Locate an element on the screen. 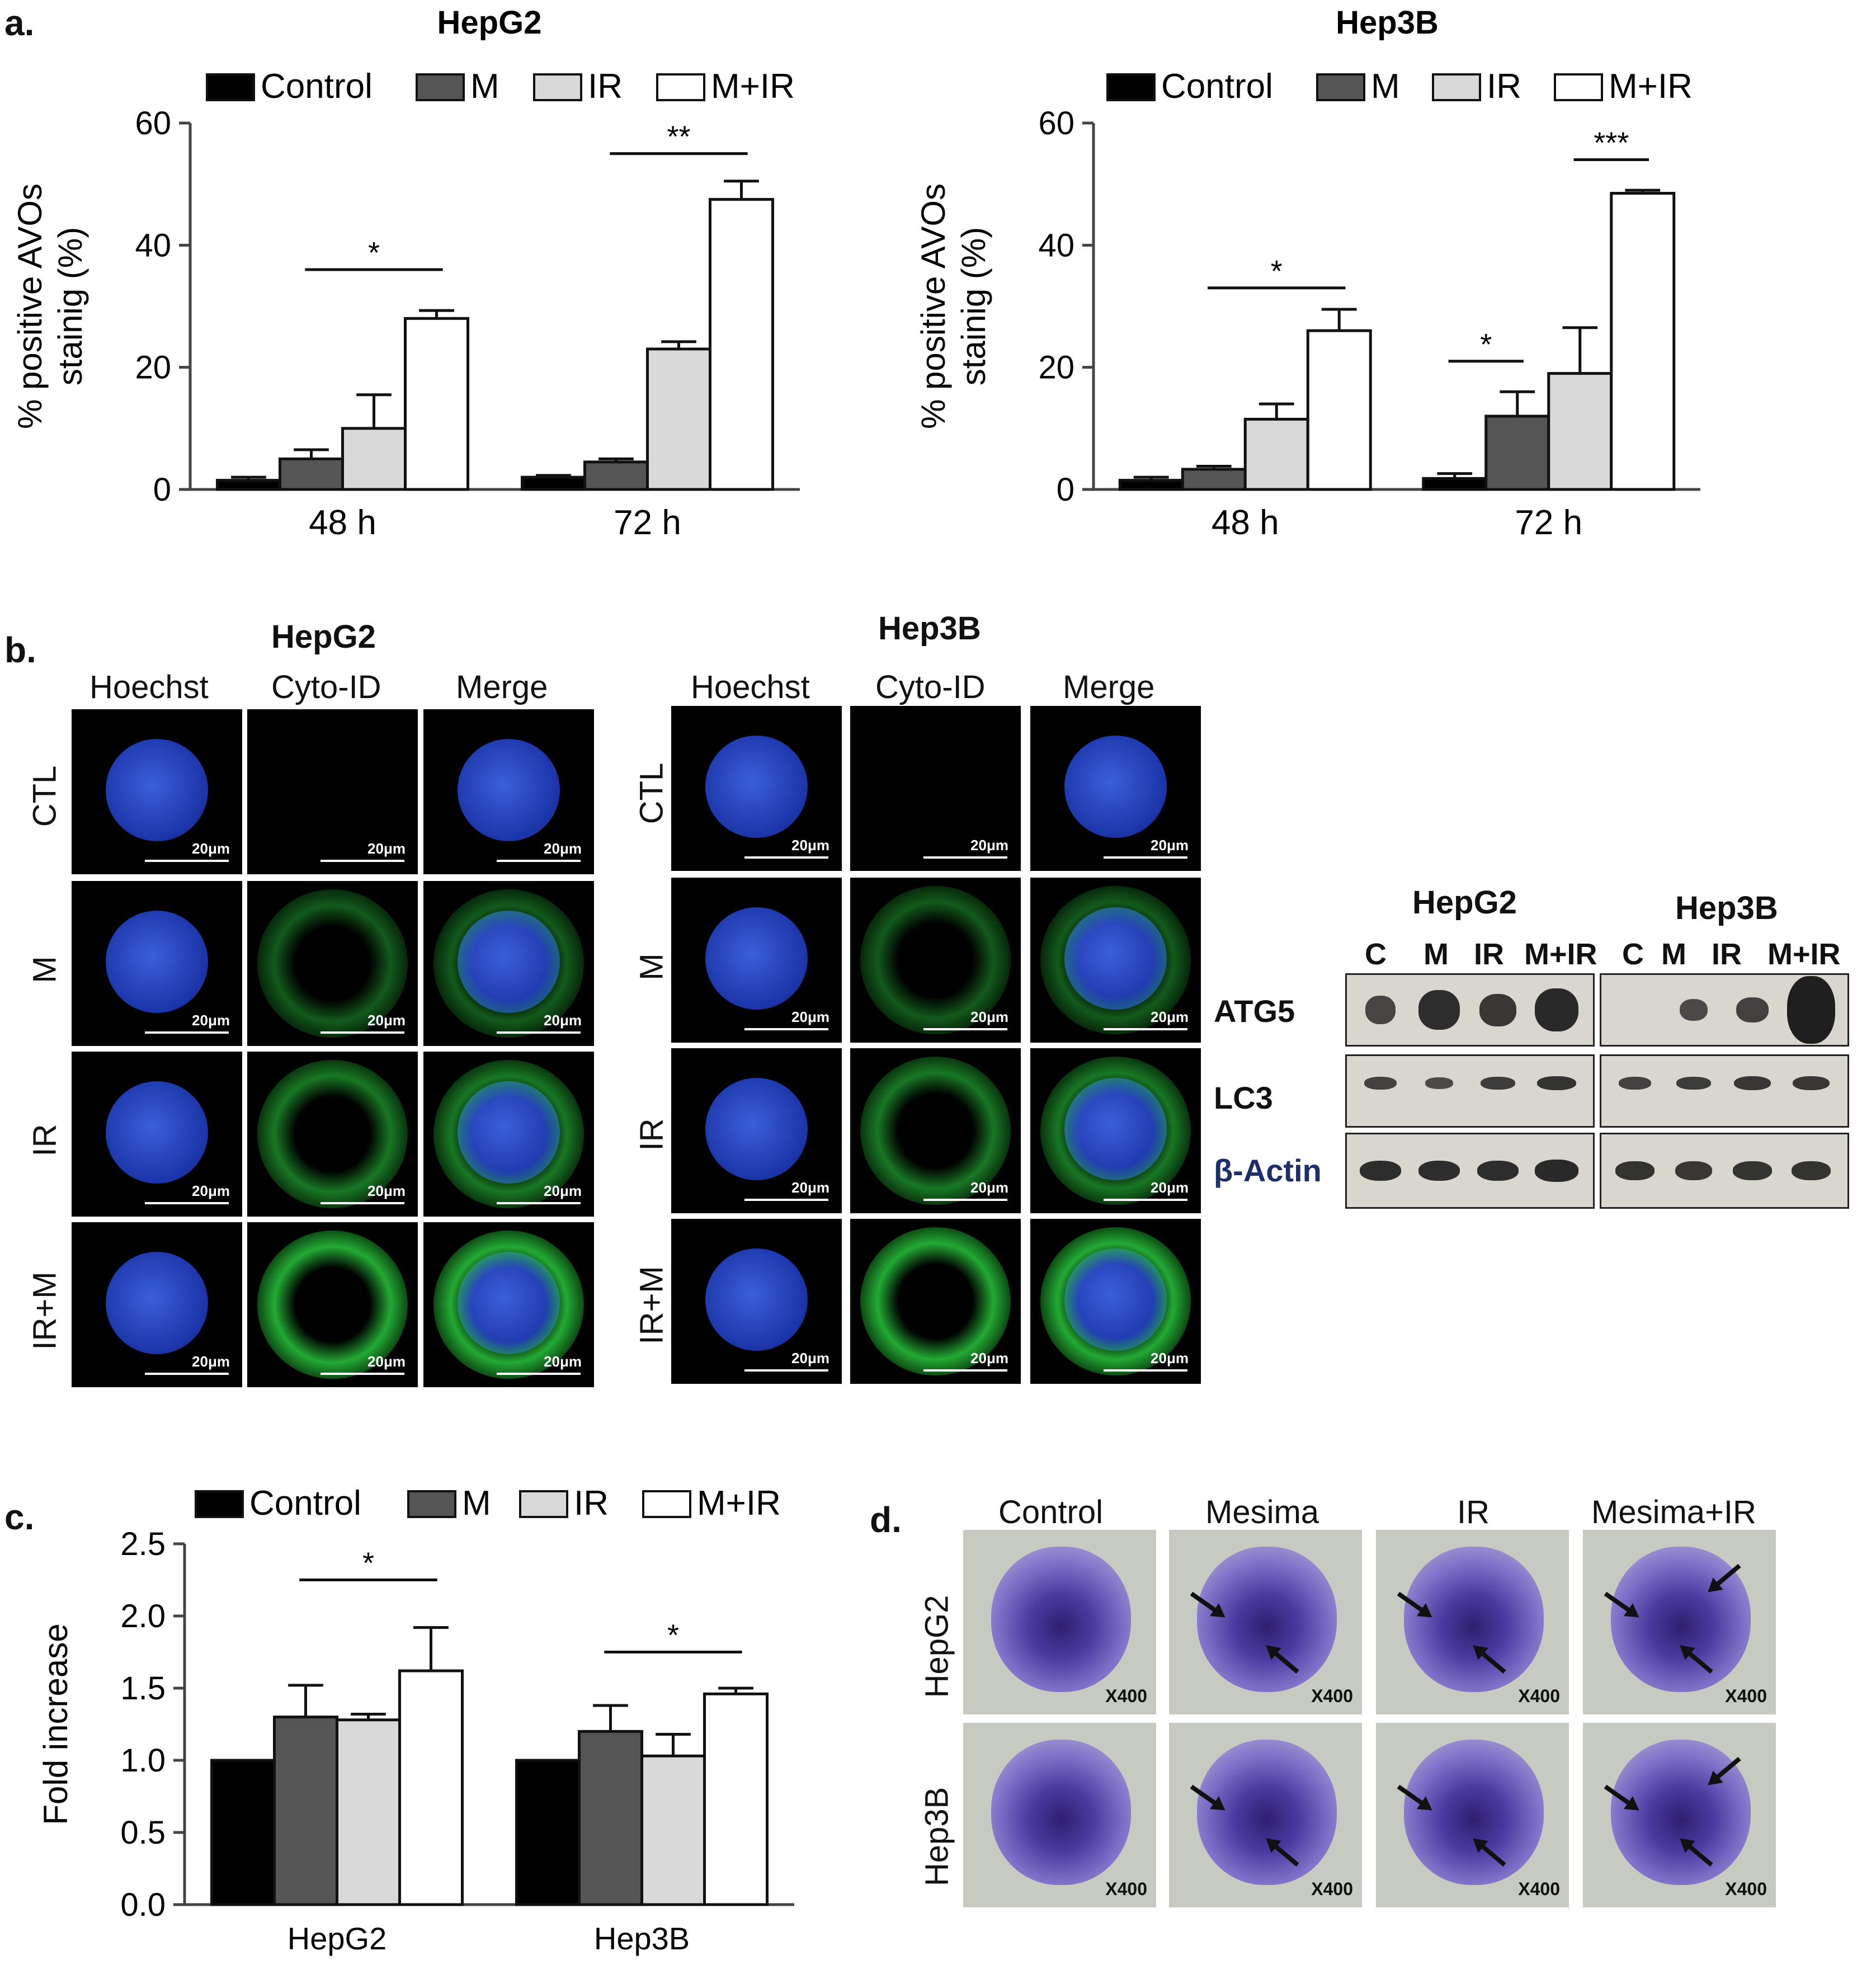 This screenshot has width=1876, height=1979. y-tick-label: 40 is located at coordinates (153, 245).